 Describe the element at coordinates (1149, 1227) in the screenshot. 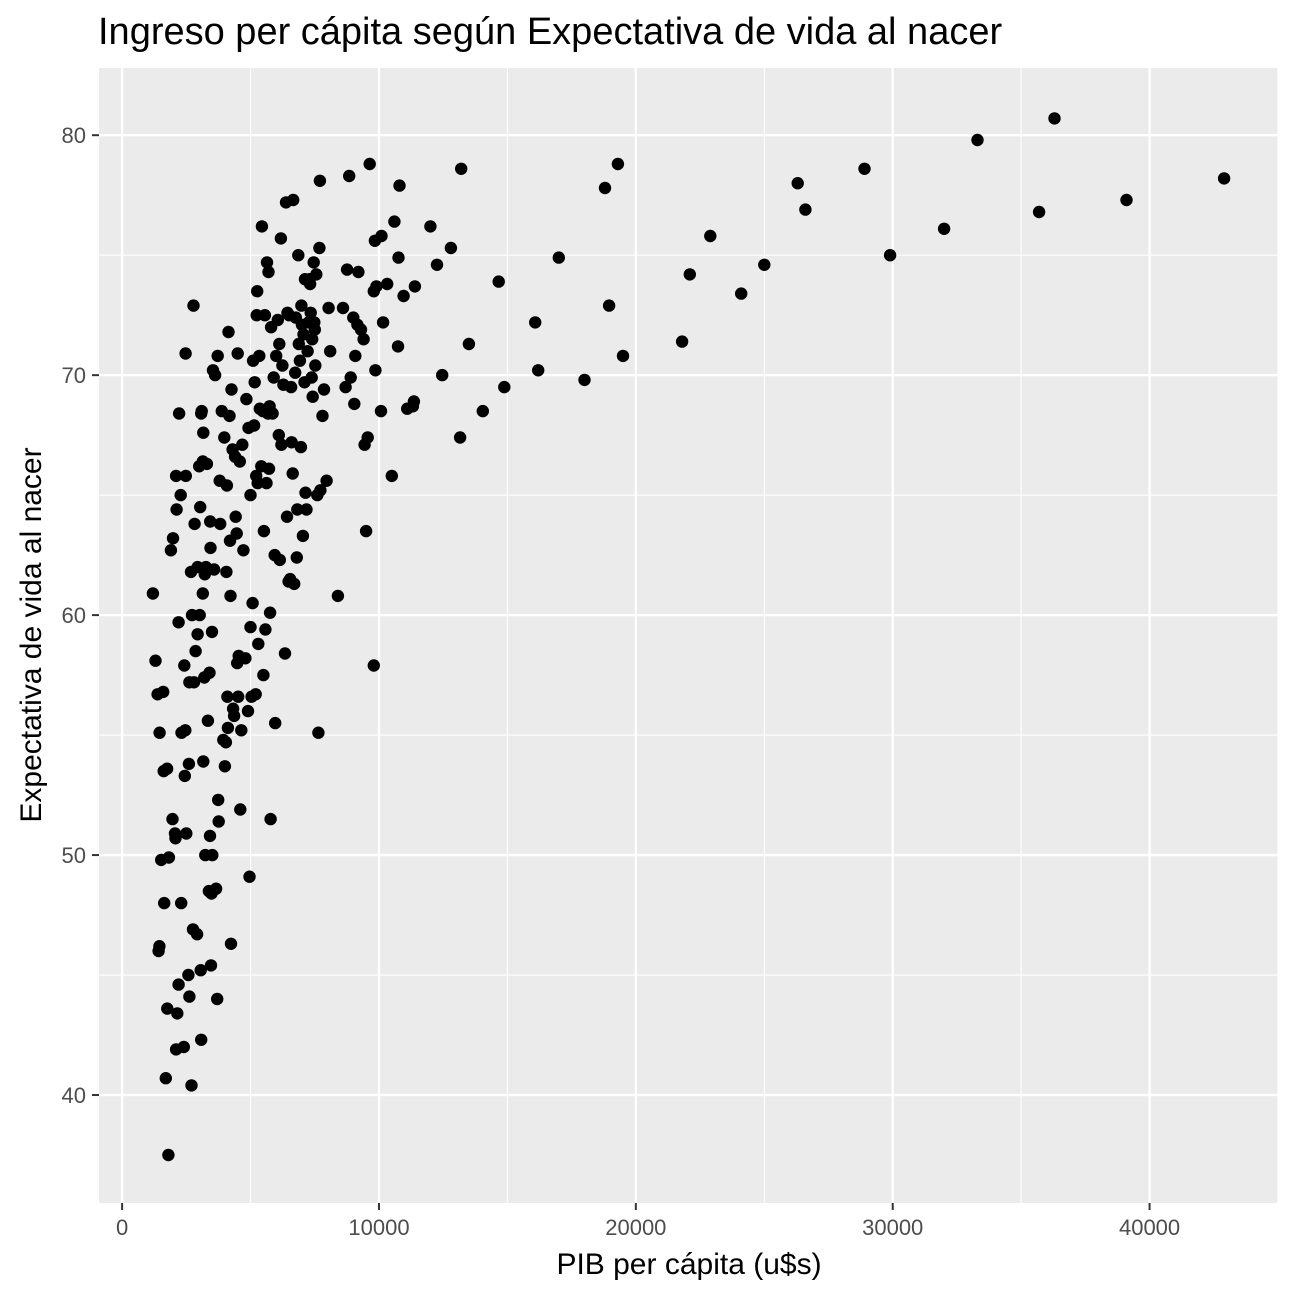

I see `x-tick-label: 40000` at that location.